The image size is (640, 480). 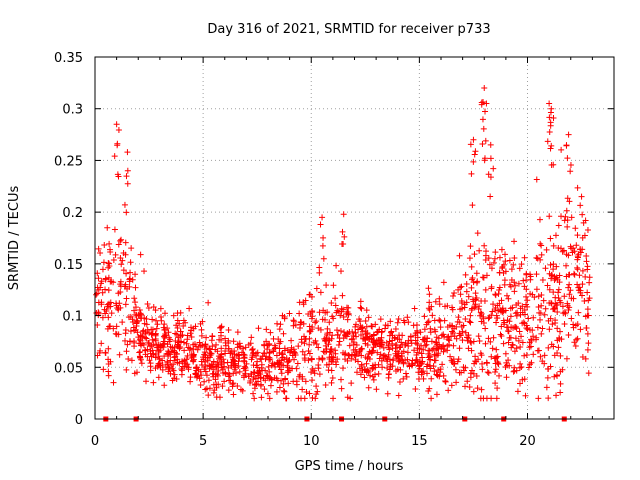 What do you see at coordinates (68, 161) in the screenshot?
I see `y-tick-label: 0.25` at bounding box center [68, 161].